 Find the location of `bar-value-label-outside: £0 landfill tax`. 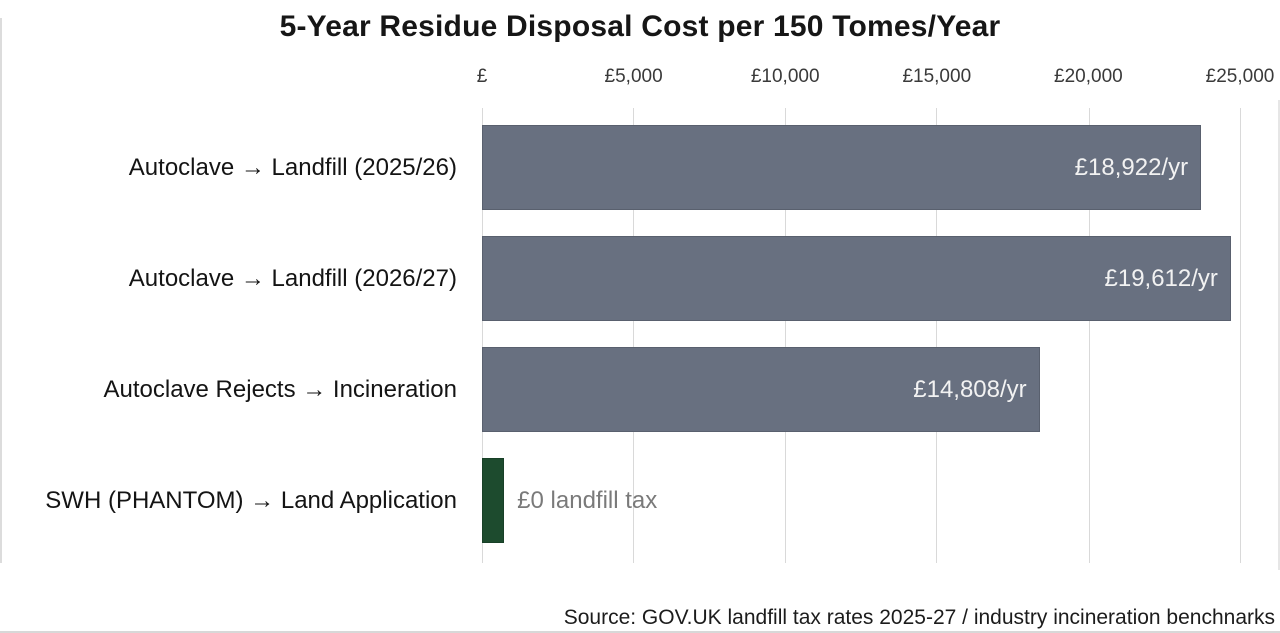

bar-value-label-outside: £0 landfill tax is located at coordinates (587, 500).